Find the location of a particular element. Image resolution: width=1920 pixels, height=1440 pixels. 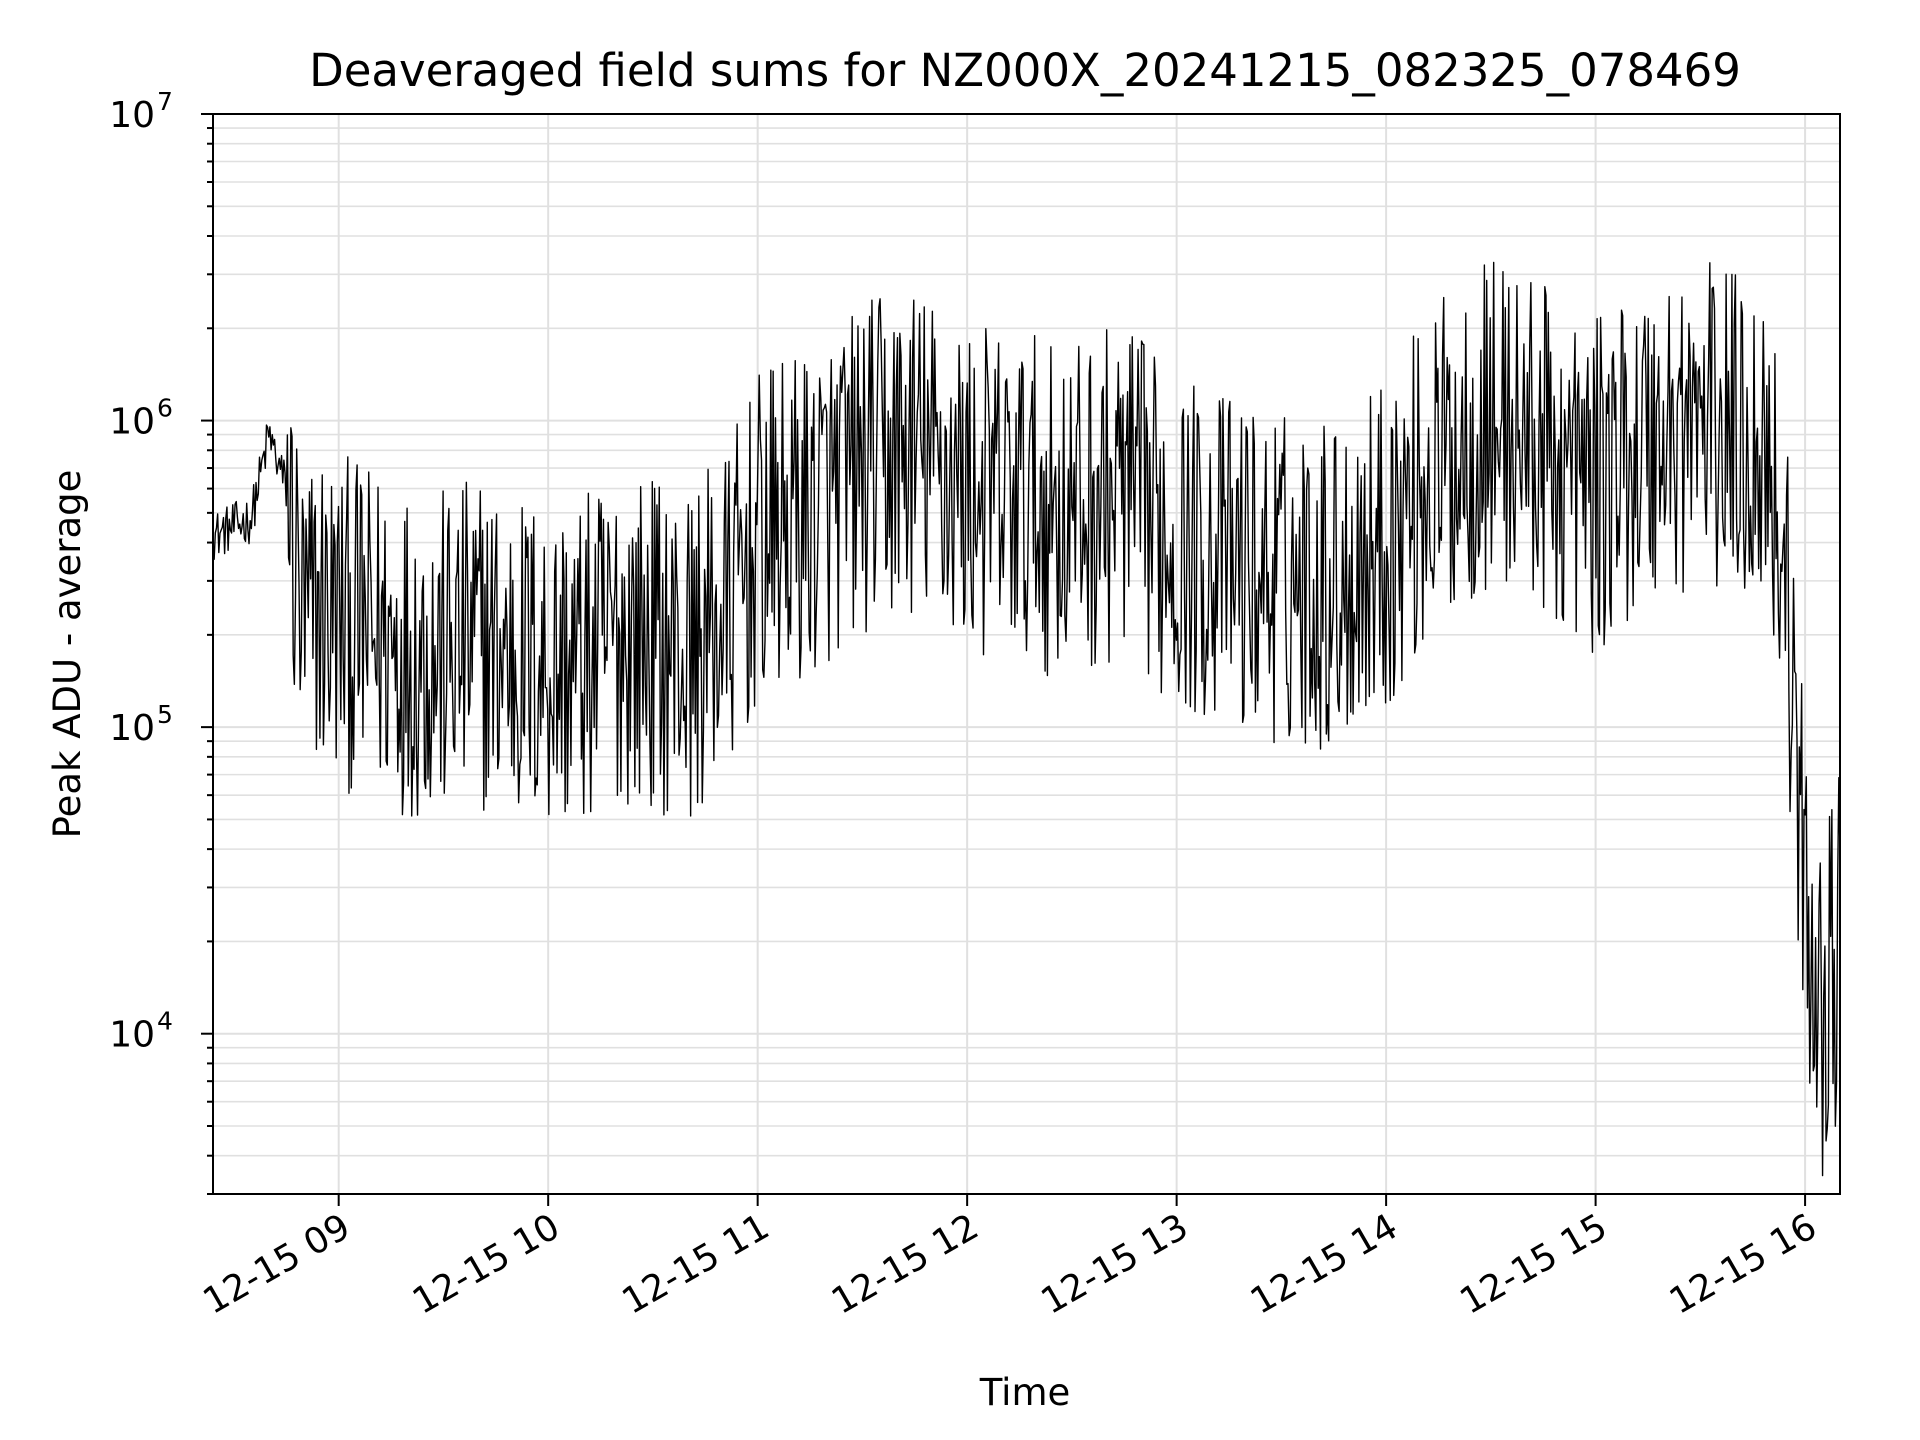

x-tick-label: 12-15 10 is located at coordinates (486, 1264).